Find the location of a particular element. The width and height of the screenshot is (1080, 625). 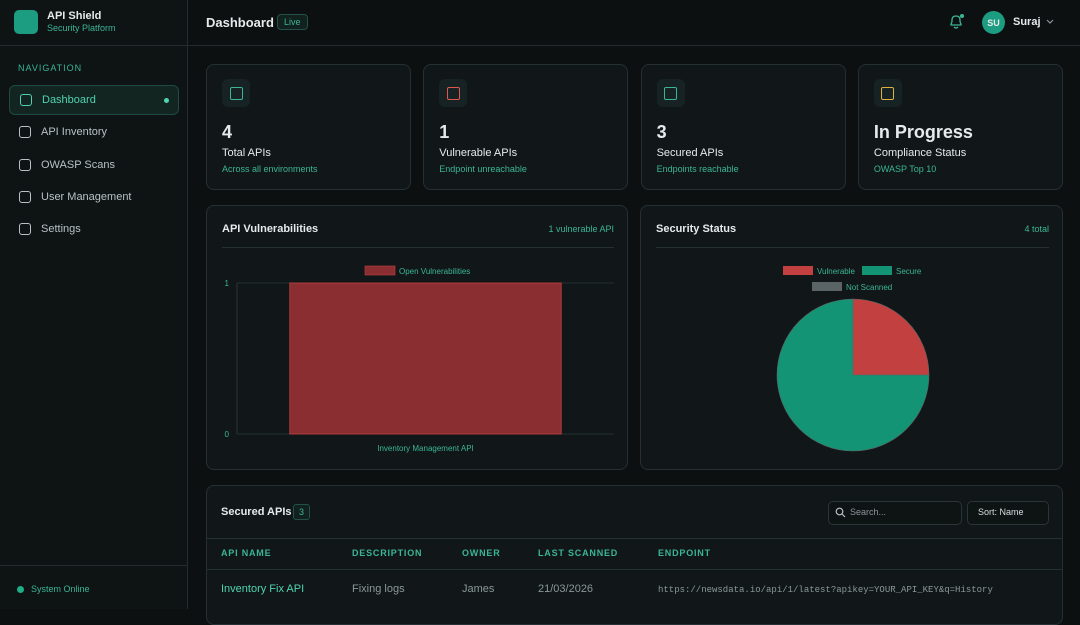

nav-item: Dashboard is located at coordinates (94, 100).